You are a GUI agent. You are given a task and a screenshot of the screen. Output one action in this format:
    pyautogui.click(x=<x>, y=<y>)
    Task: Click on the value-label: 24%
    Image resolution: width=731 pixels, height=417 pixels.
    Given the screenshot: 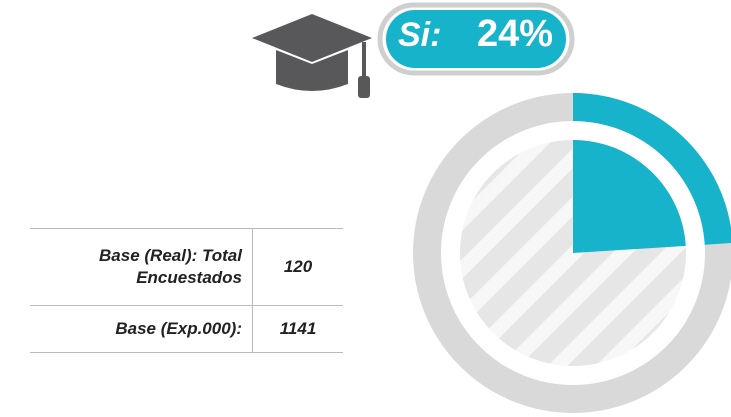 What is the action you would take?
    pyautogui.click(x=515, y=34)
    